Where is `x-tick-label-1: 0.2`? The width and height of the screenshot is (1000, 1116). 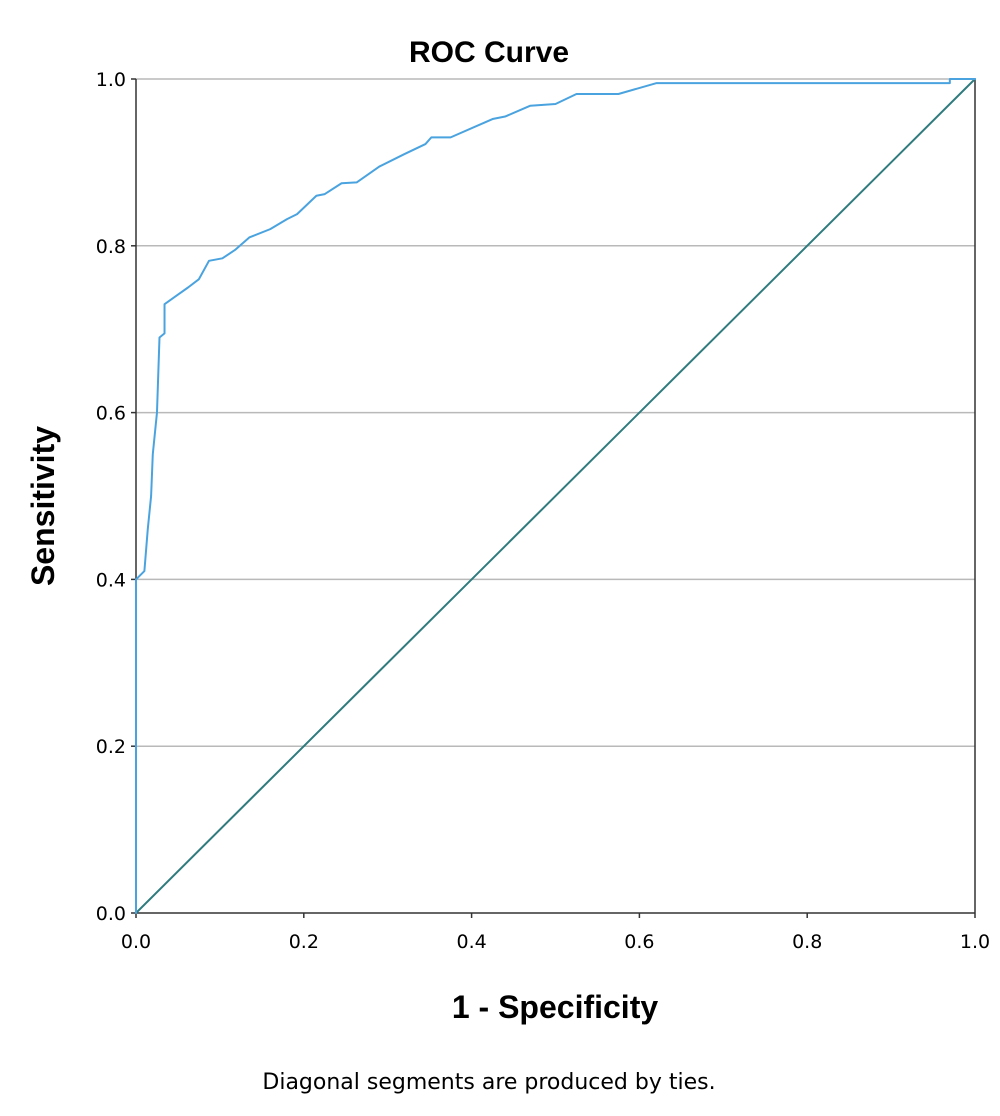 x-tick-label-1: 0.2 is located at coordinates (304, 942).